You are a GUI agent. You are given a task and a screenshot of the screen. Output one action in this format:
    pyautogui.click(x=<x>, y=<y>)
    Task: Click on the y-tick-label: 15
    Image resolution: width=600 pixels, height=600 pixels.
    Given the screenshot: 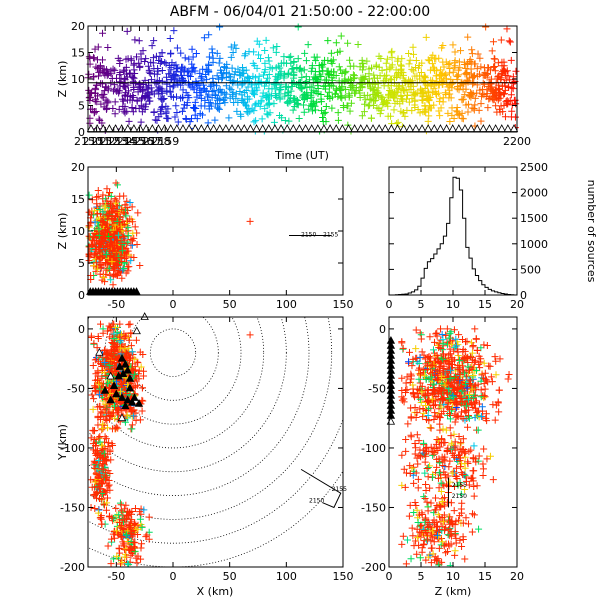 What is the action you would take?
    pyautogui.click(x=78, y=53)
    